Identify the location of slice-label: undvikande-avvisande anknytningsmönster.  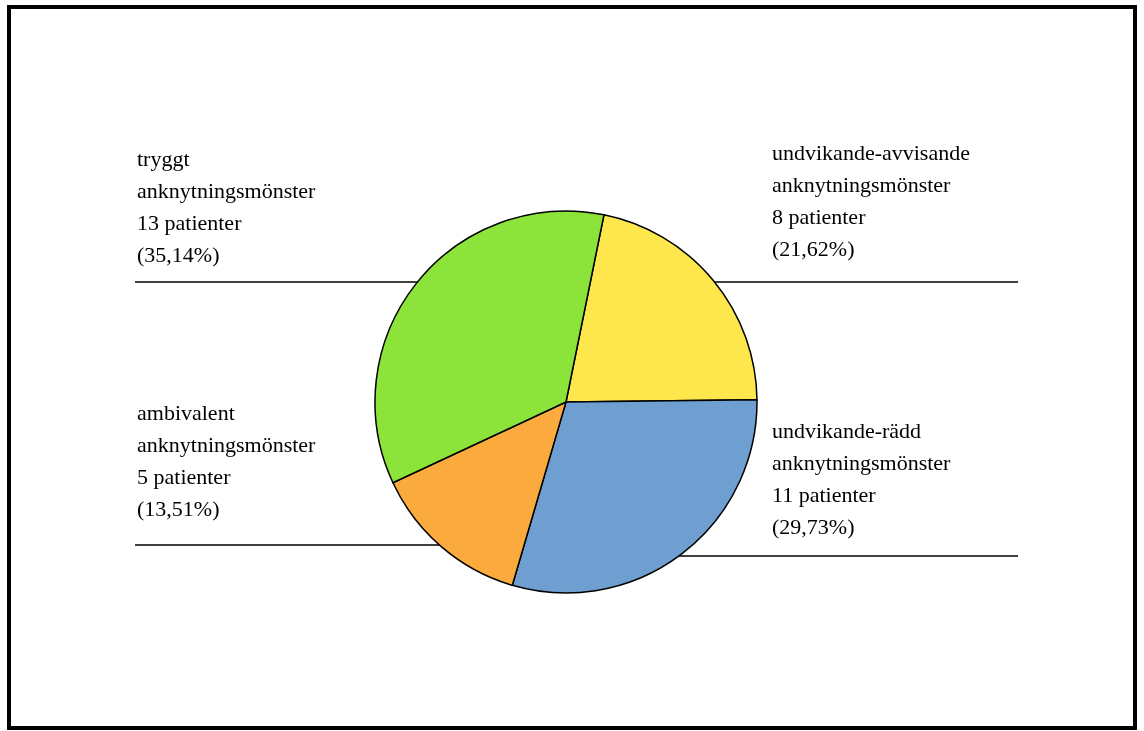
(871, 168).